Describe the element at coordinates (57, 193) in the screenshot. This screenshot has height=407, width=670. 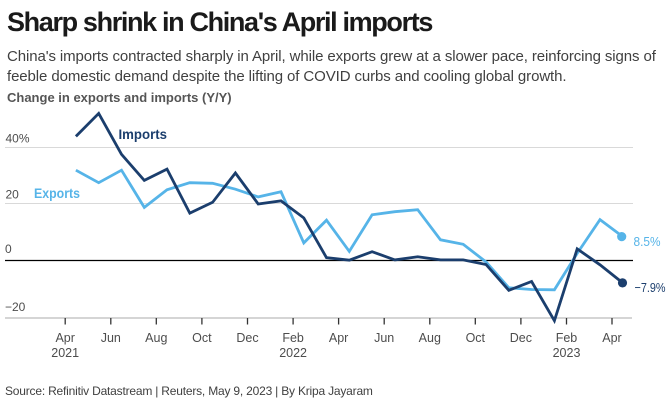
I see `svg-text: Exports` at that location.